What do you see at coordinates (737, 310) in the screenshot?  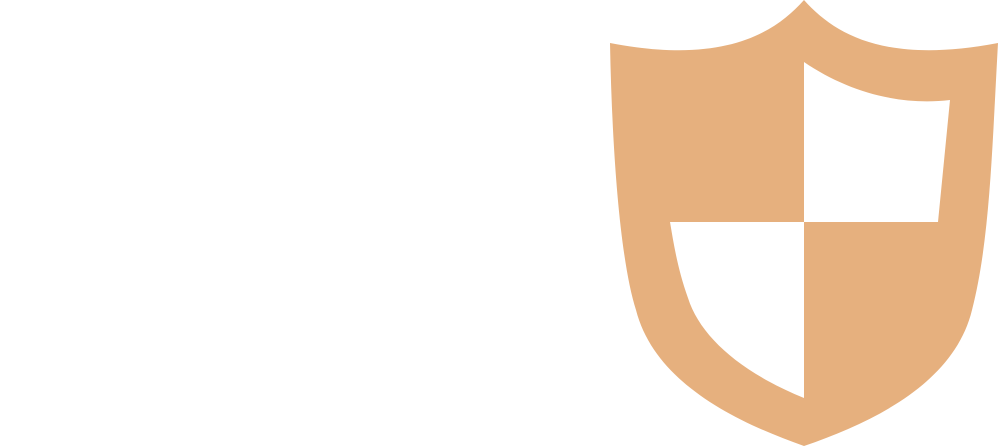 I see `shield-quadrant-bottom-left` at bounding box center [737, 310].